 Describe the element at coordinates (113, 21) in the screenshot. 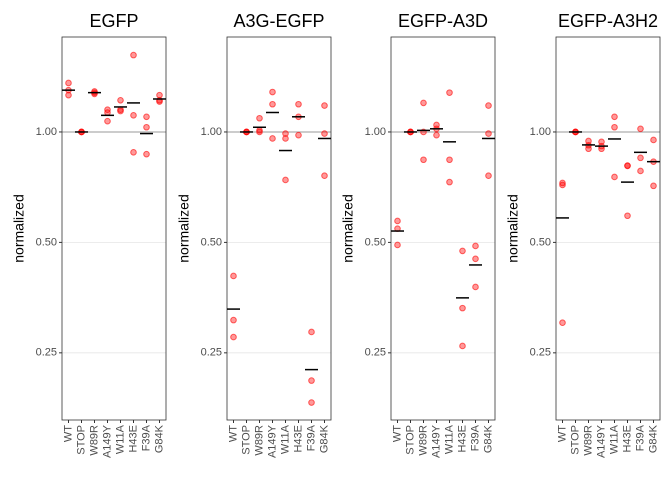

I see `panel-title: EGFP` at that location.